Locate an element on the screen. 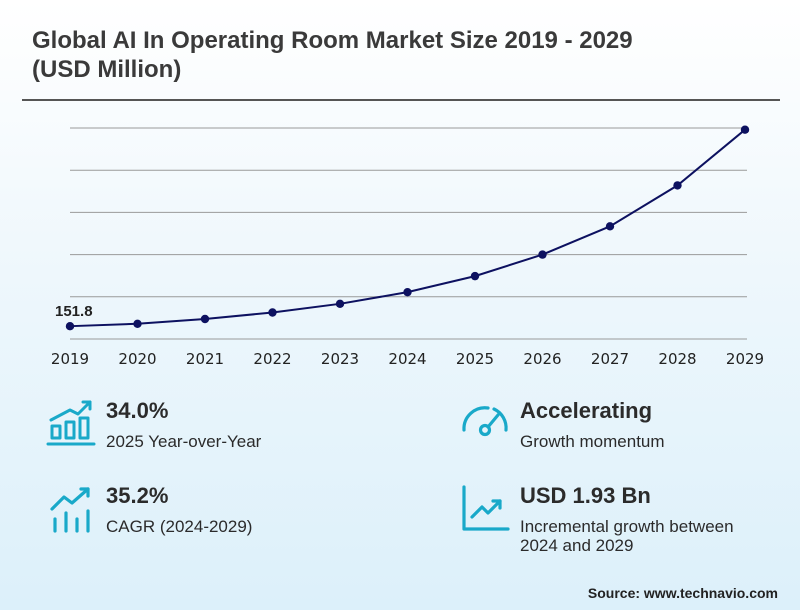 This screenshot has height=610, width=800. stat-caption: Growth momentum is located at coordinates (592, 441).